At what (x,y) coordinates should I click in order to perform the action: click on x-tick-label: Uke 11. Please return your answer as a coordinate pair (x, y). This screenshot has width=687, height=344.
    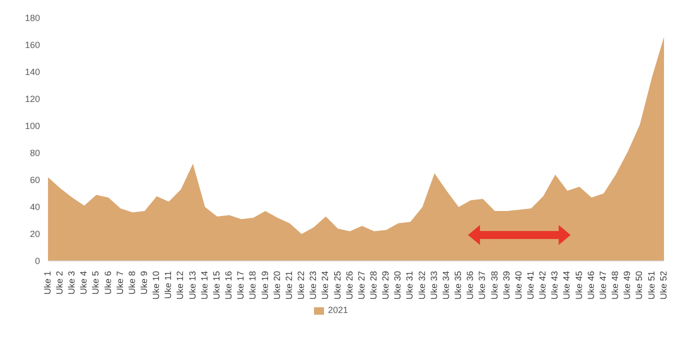
    Looking at the image, I should click on (168, 285).